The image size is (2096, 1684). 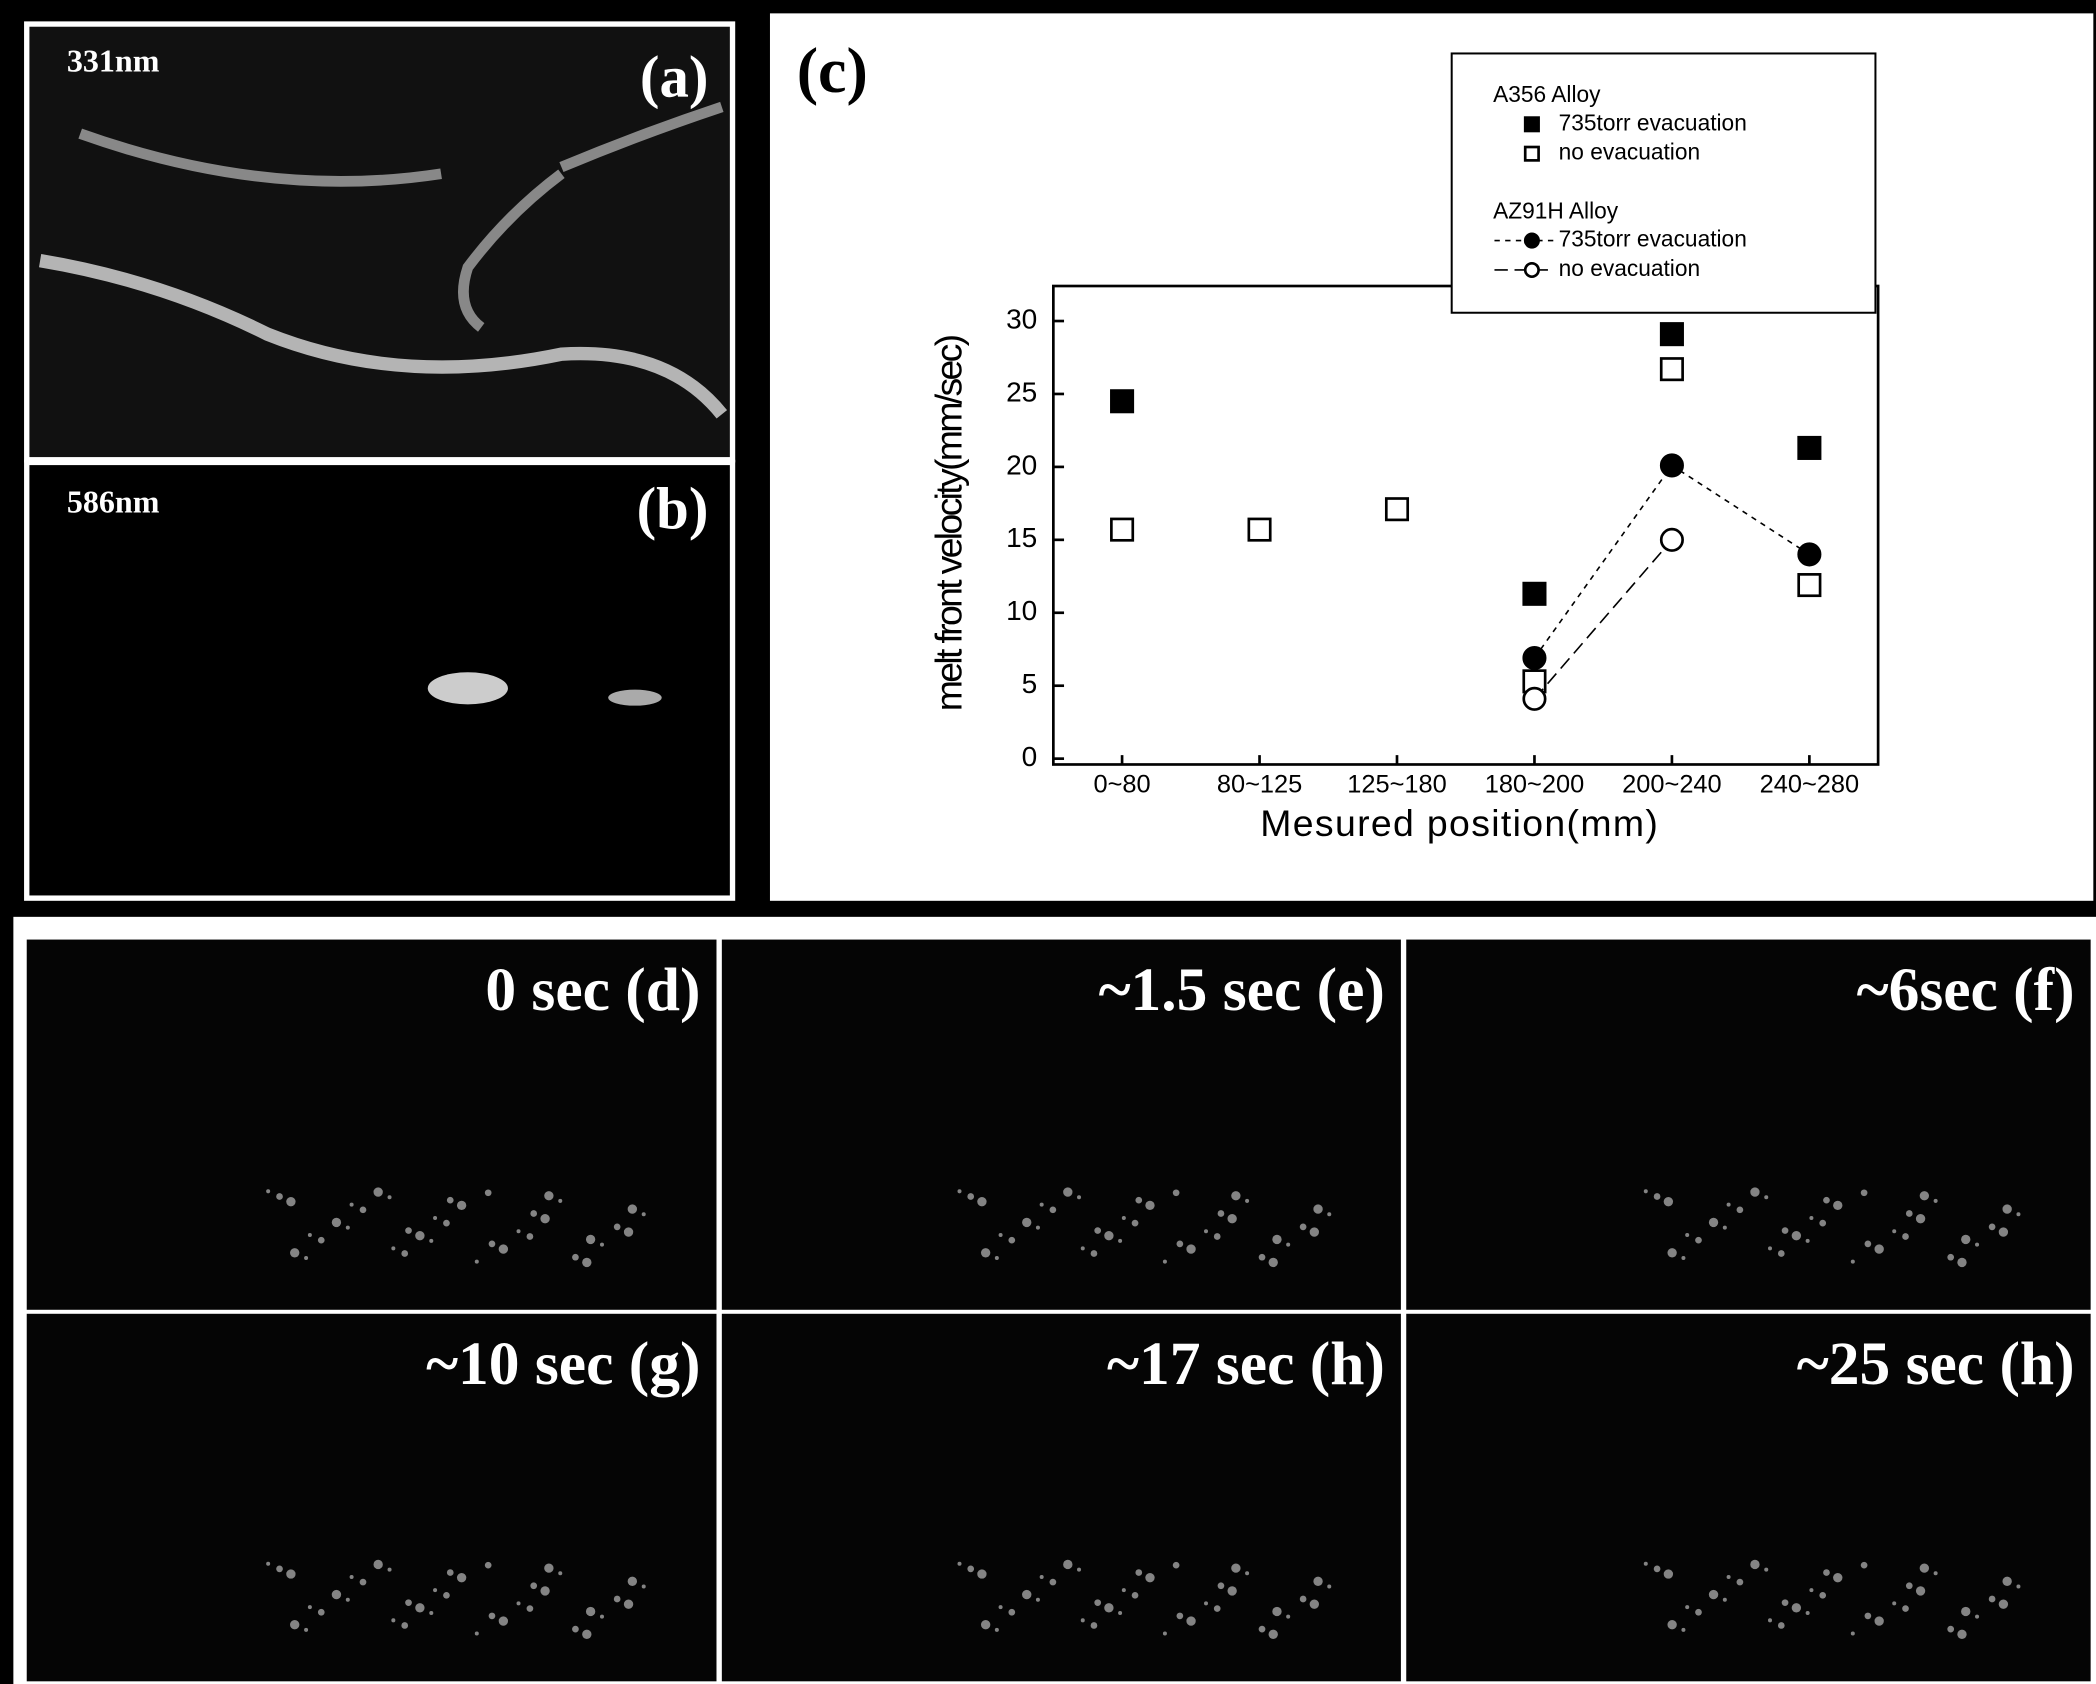 I want to click on wavelength-label: 331nm, so click(x=113, y=61).